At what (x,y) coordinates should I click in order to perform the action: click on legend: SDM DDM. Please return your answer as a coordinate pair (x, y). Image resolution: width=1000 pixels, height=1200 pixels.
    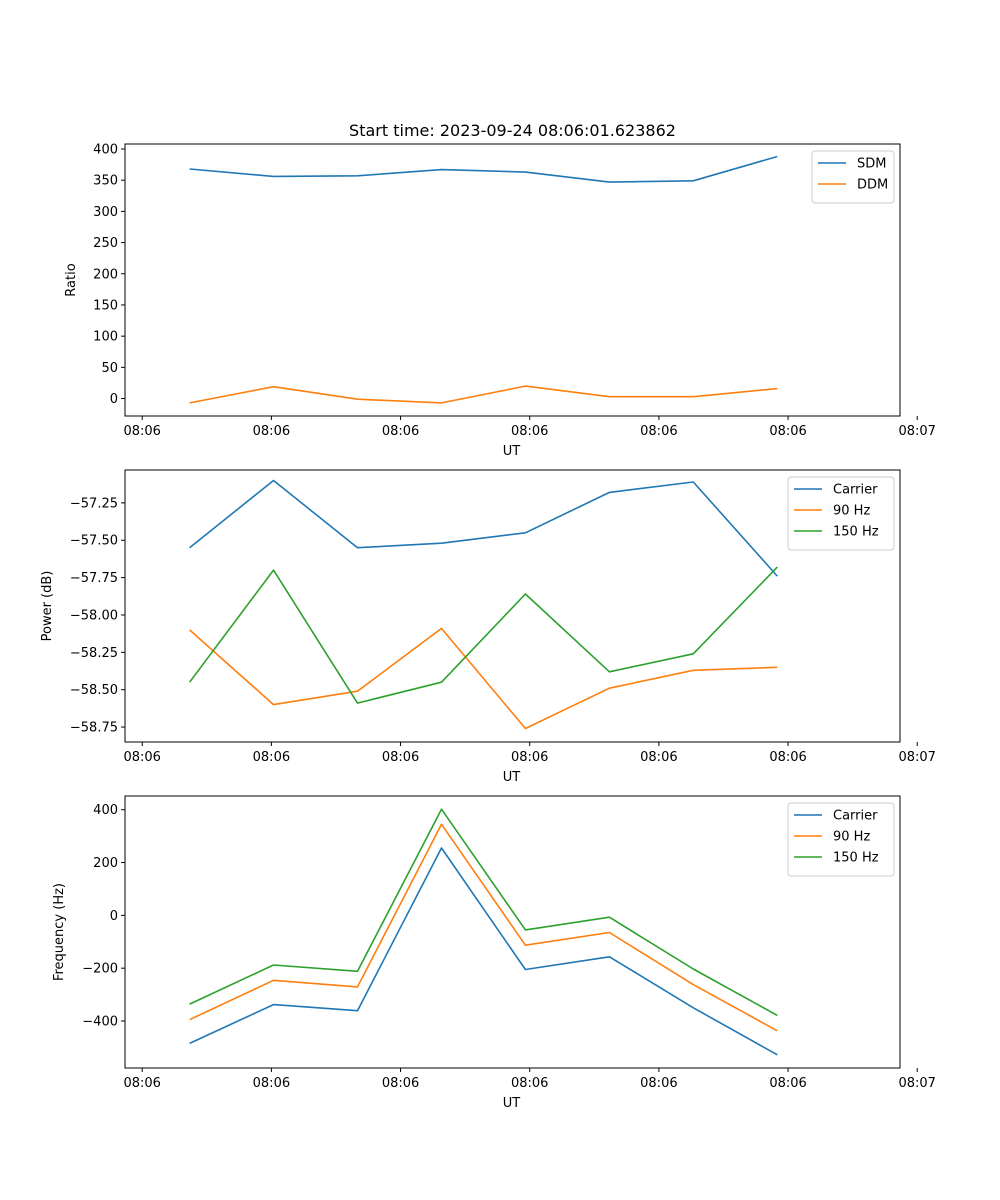
    Looking at the image, I should click on (853, 177).